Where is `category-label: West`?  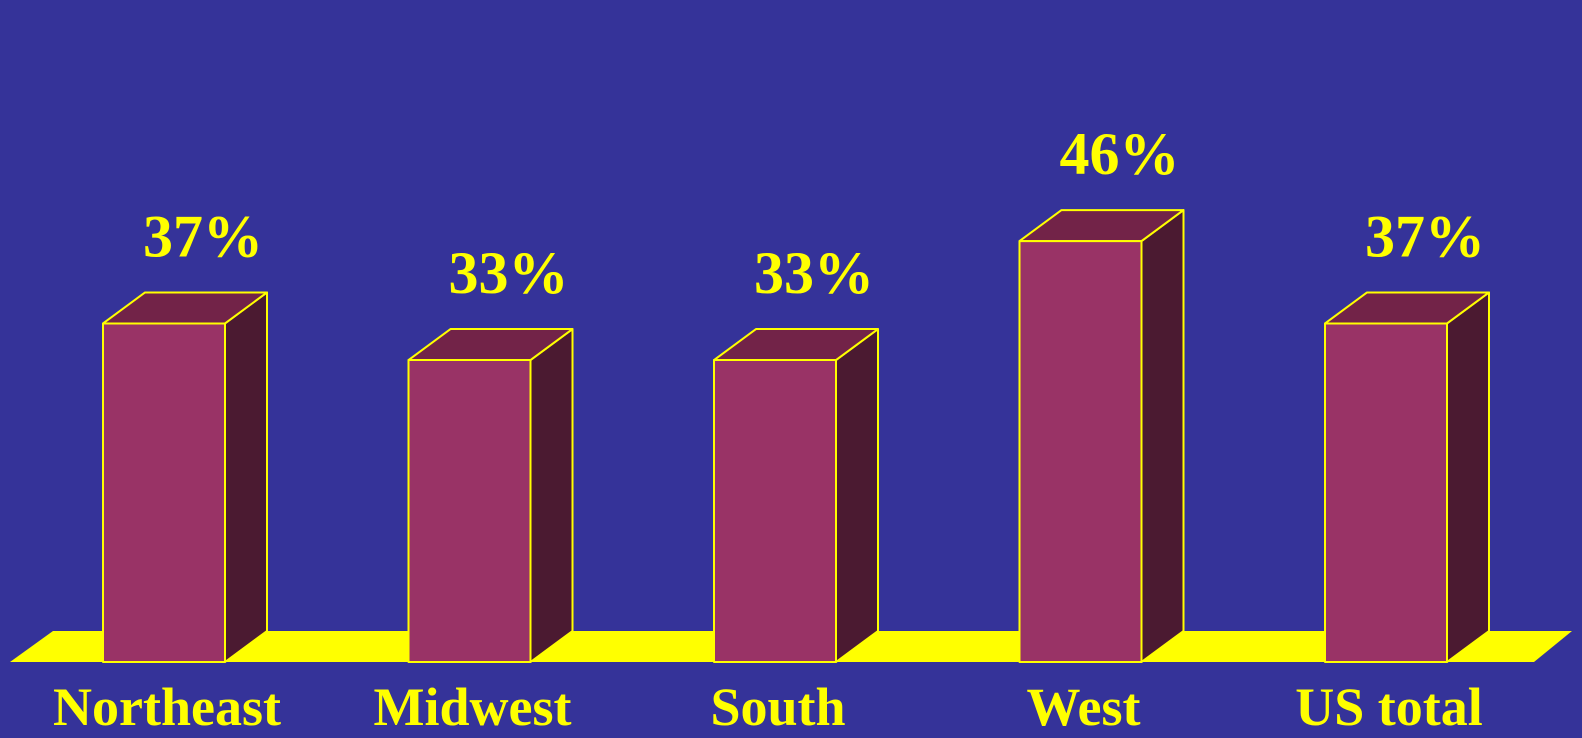 category-label: West is located at coordinates (1084, 707).